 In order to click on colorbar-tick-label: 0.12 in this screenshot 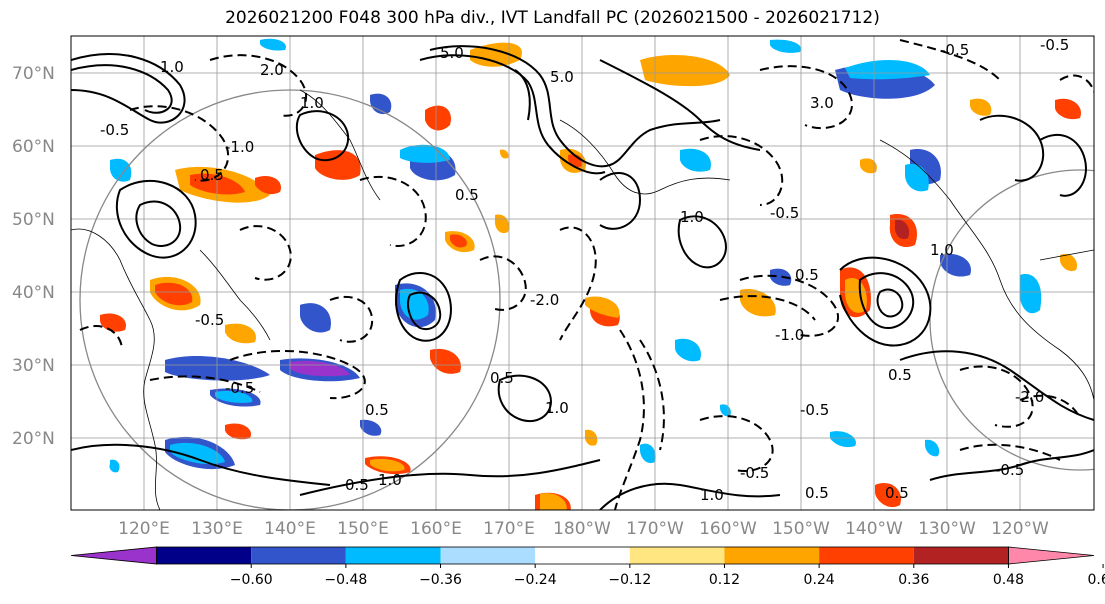, I will do `click(724, 580)`.